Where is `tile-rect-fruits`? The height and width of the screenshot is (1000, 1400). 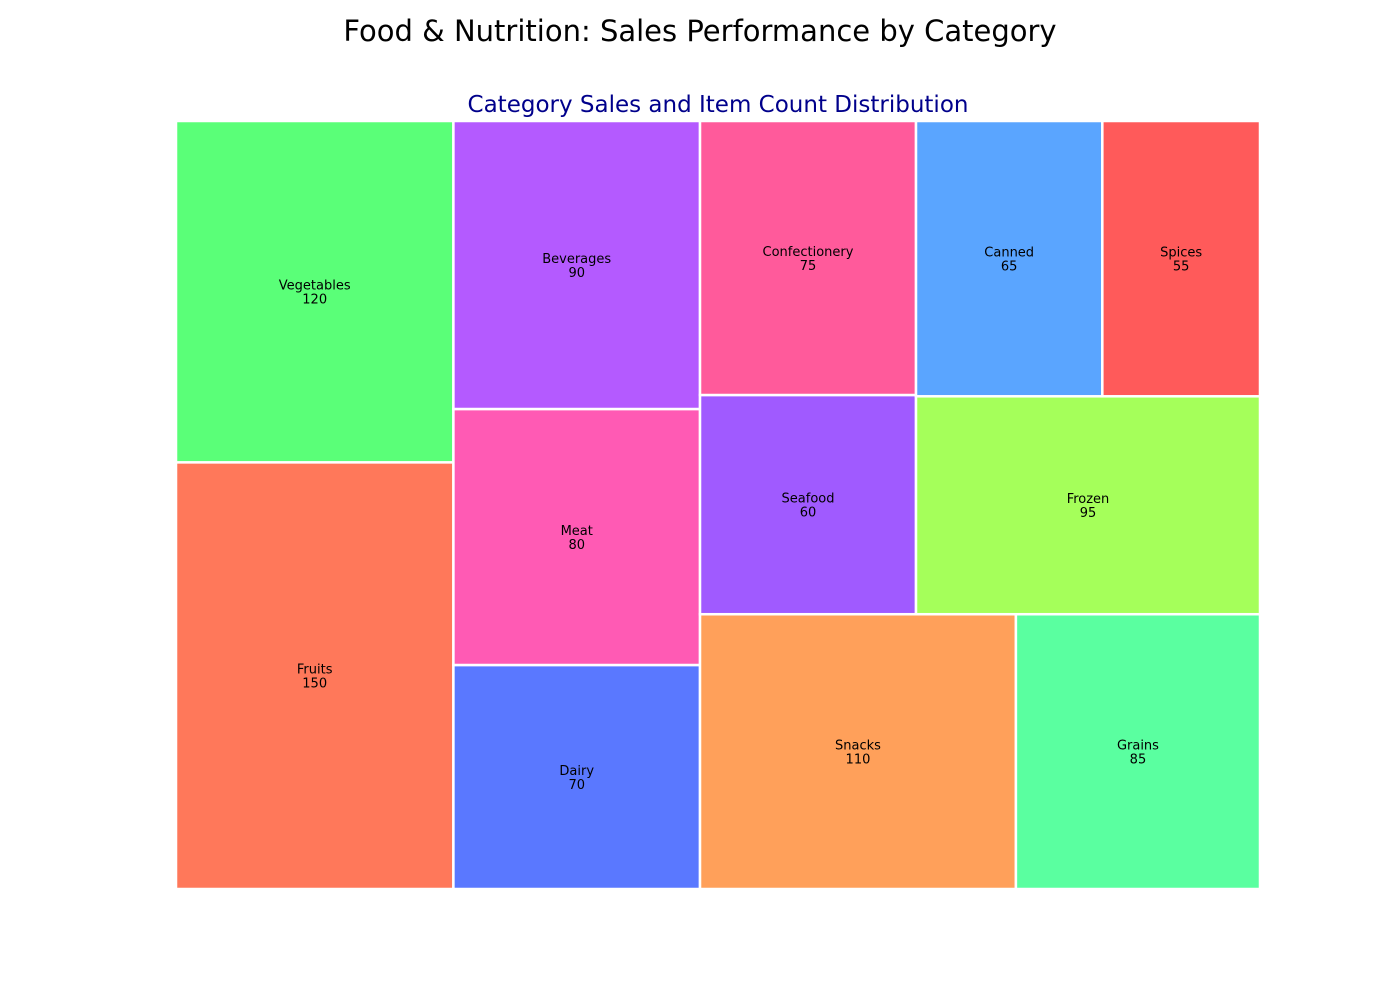
tile-rect-fruits is located at coordinates (314, 676).